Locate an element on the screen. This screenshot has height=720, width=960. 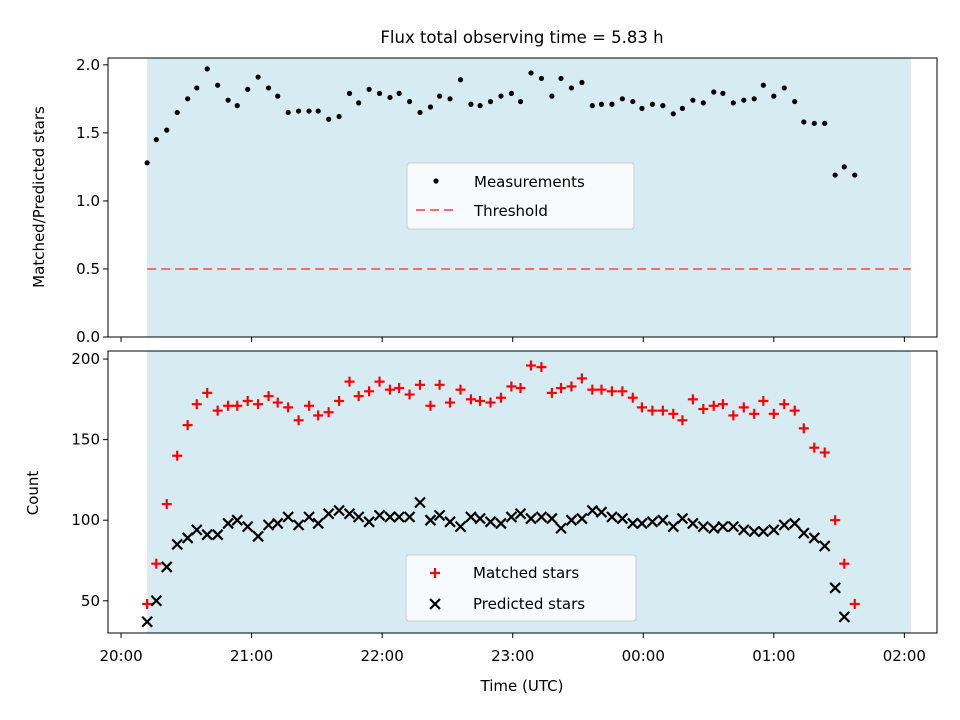
y-tick-label: 0.0 is located at coordinates (88, 337).